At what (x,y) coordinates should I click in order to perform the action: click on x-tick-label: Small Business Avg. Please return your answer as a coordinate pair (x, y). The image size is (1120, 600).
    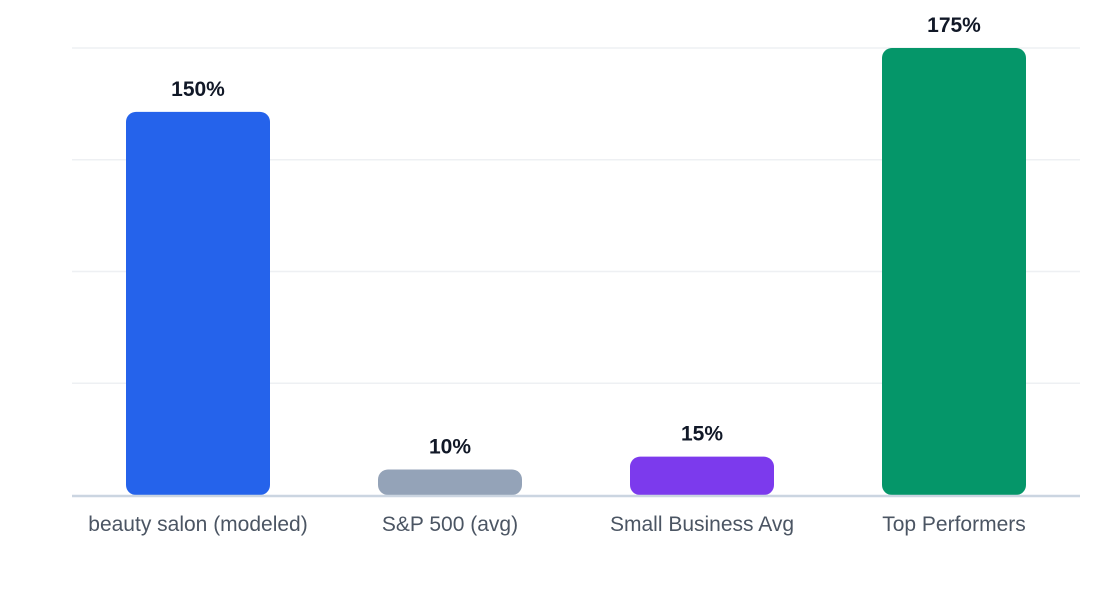
    Looking at the image, I should click on (702, 524).